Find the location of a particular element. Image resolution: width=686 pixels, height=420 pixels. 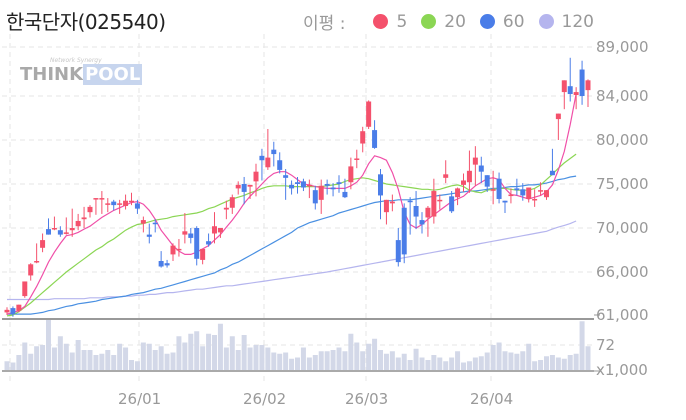

ma20-dot-icon is located at coordinates (429, 21).